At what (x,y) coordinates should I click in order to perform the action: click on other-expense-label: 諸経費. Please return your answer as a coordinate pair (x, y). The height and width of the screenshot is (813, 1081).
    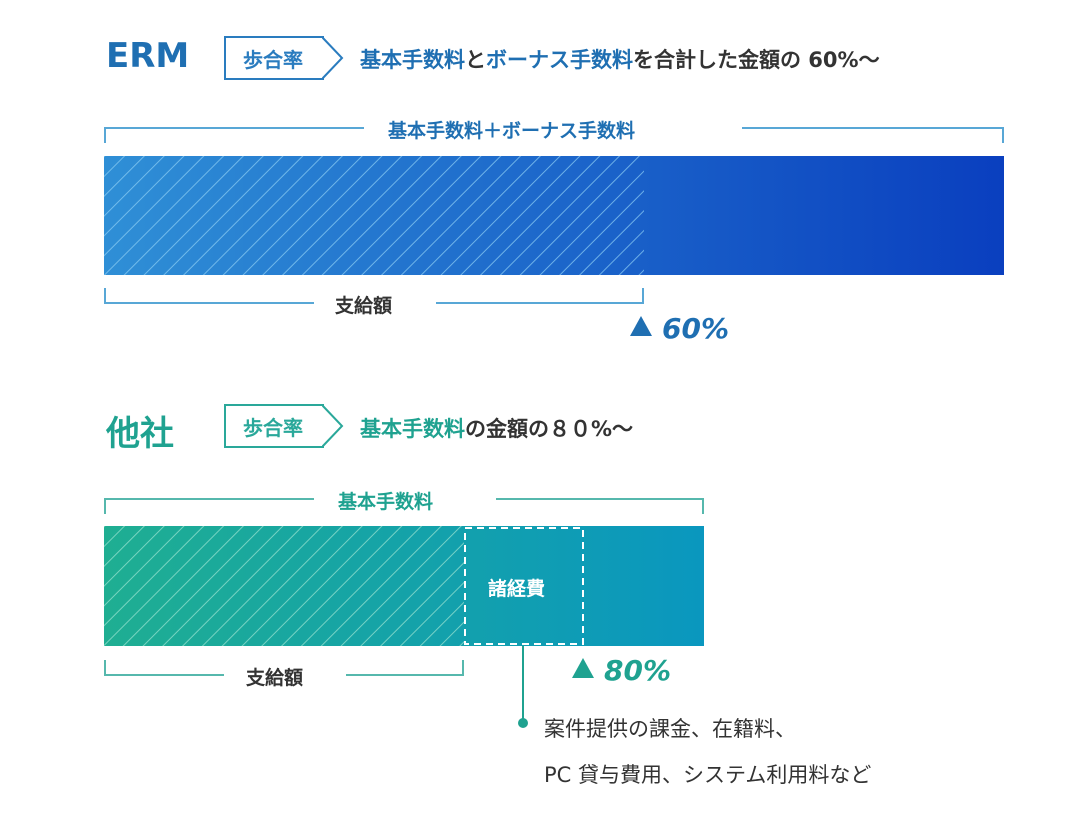
    Looking at the image, I should click on (517, 589).